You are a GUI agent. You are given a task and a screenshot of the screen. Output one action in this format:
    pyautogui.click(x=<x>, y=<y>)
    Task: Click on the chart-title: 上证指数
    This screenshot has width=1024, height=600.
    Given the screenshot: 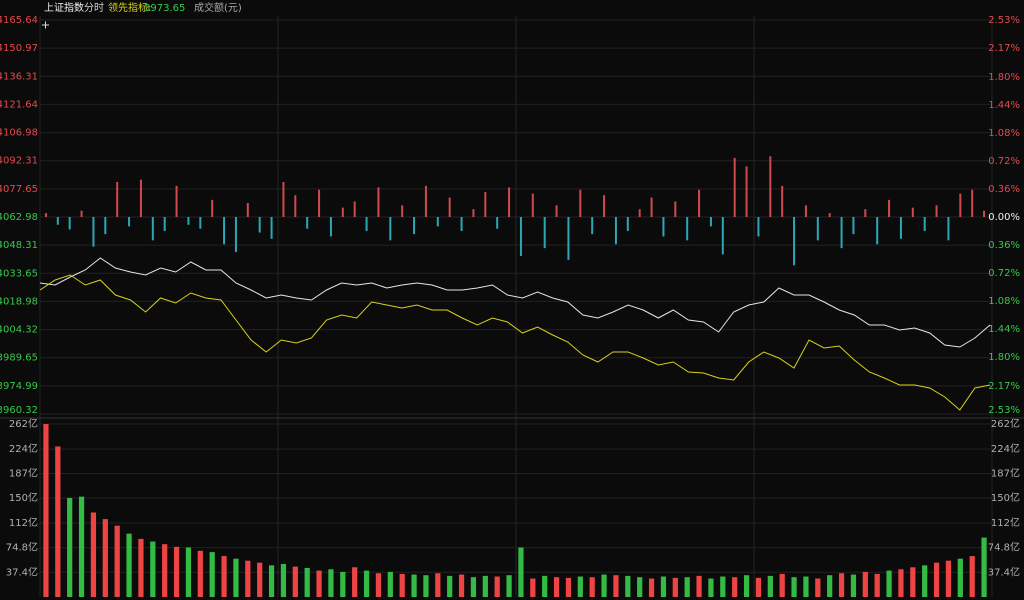 What is the action you would take?
    pyautogui.click(x=64, y=7)
    